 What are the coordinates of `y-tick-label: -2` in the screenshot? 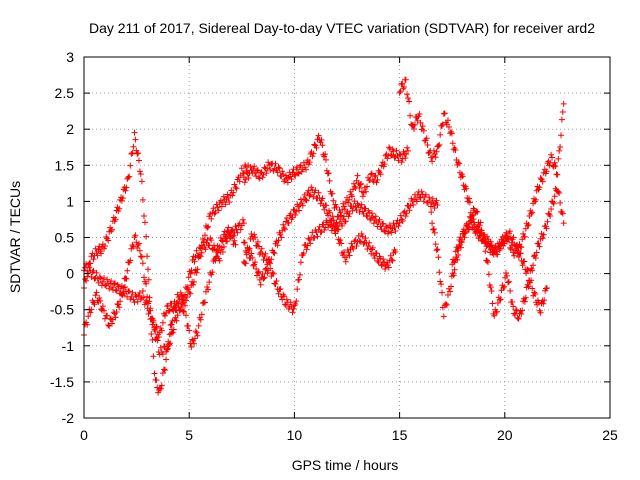 It's located at (68, 418).